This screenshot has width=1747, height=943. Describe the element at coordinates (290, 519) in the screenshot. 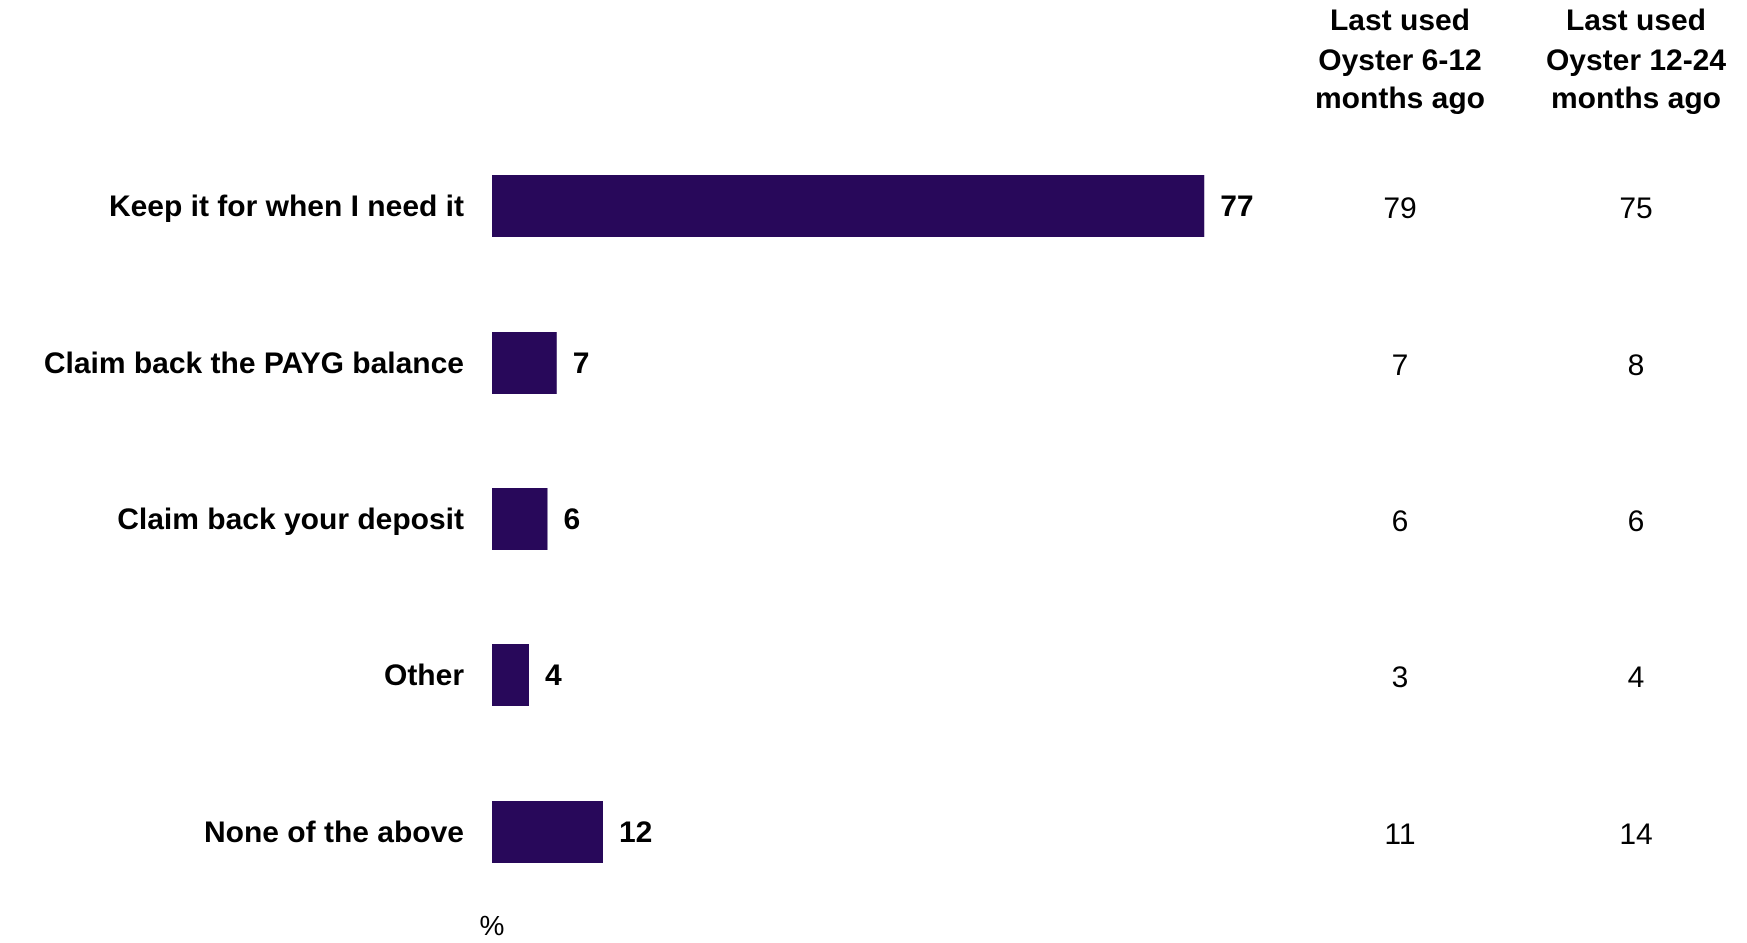

I see `category-label: Claim back your deposit` at that location.